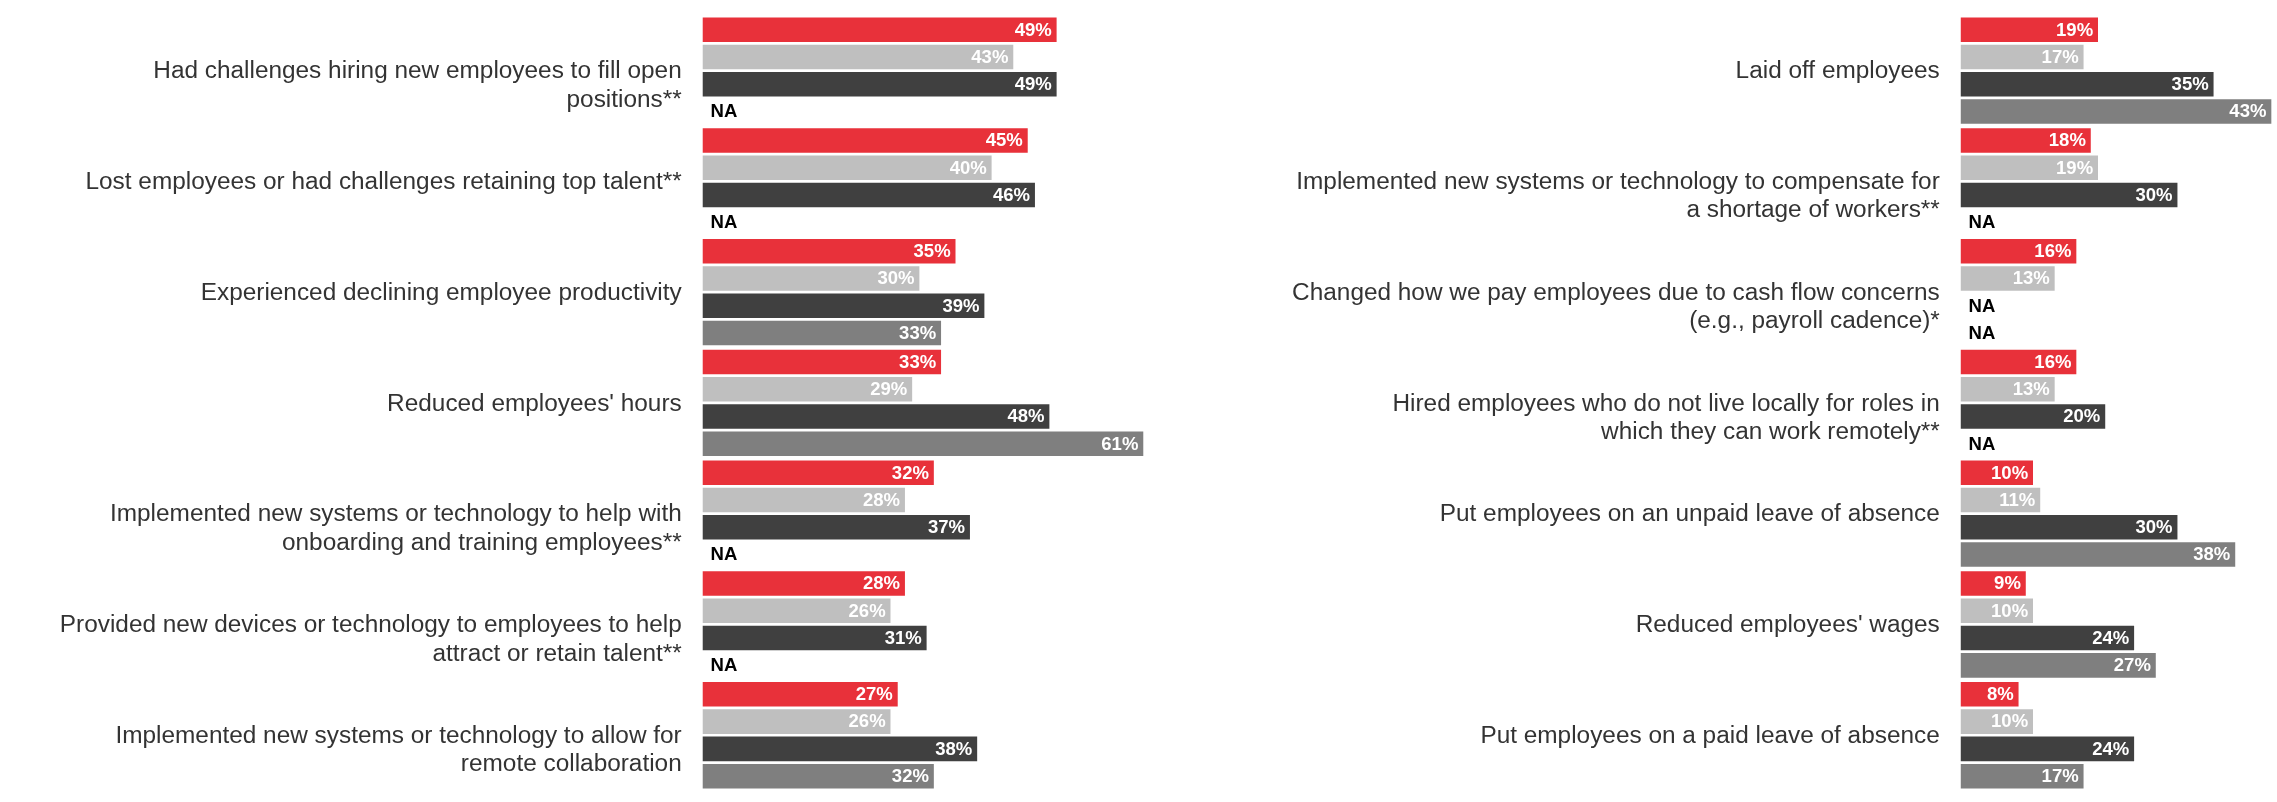  I want to click on y-tick-label: Lost employees or had challenges retaining top talent**, so click(384, 181).